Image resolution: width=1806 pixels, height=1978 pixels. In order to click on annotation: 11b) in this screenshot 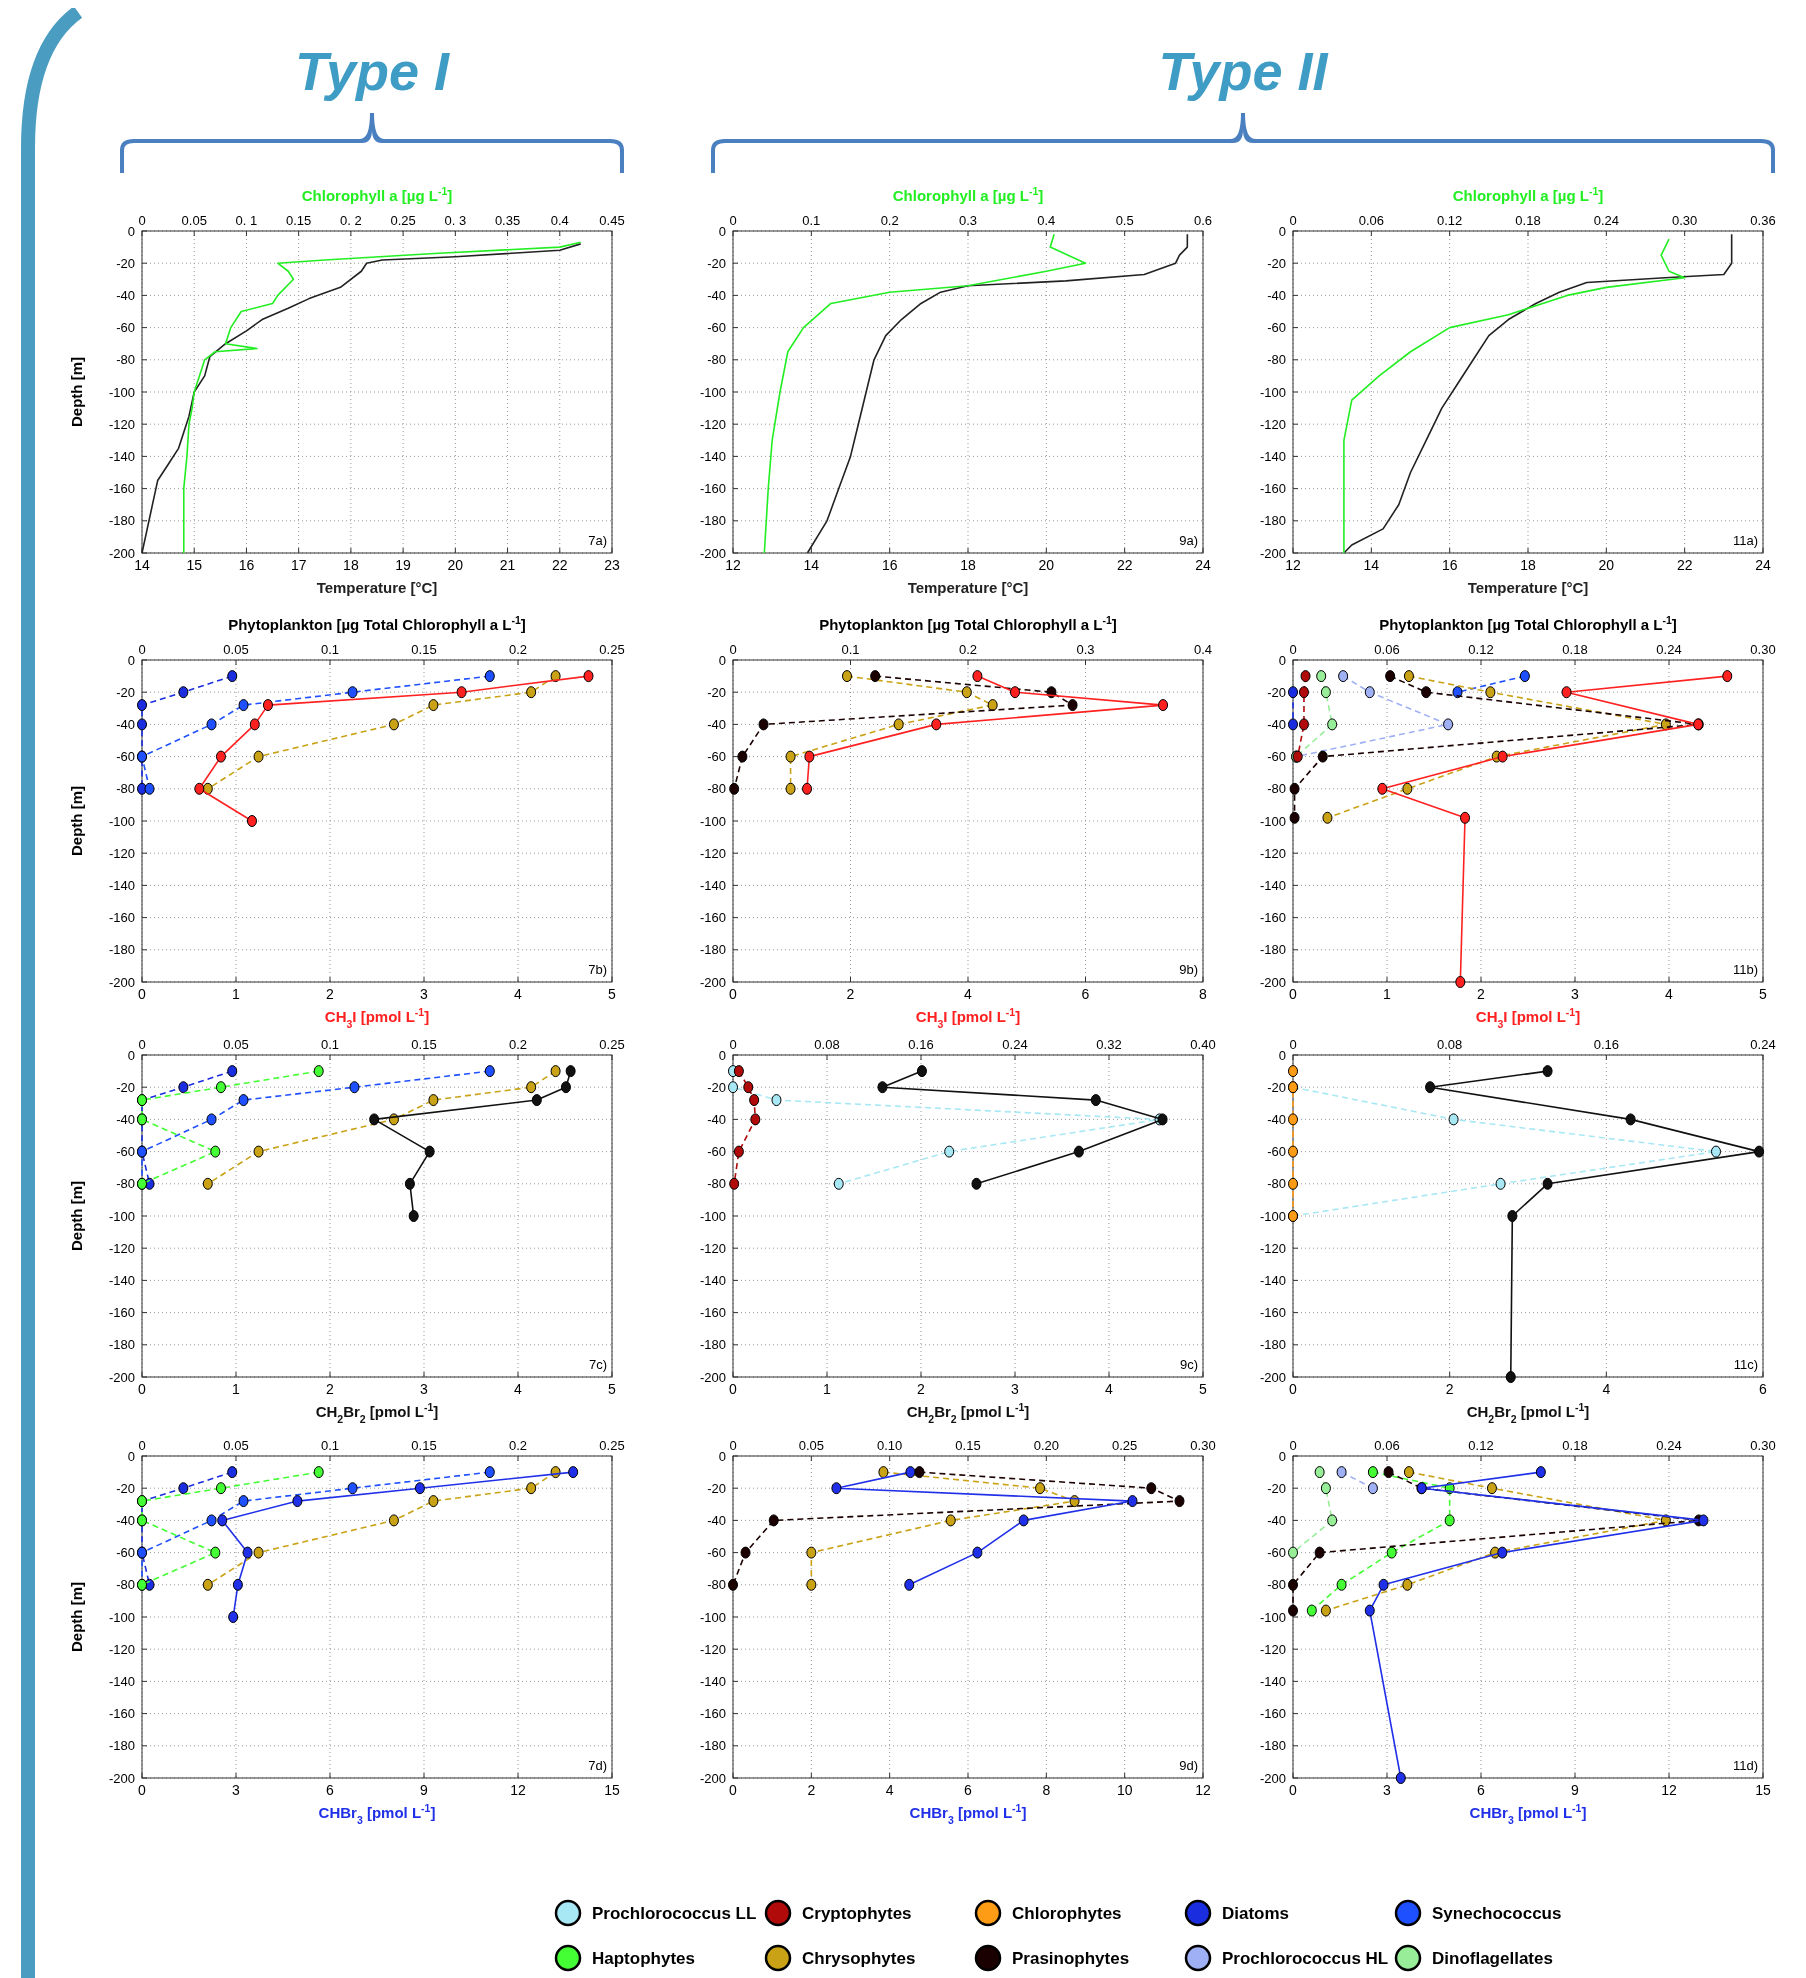, I will do `click(1745, 969)`.